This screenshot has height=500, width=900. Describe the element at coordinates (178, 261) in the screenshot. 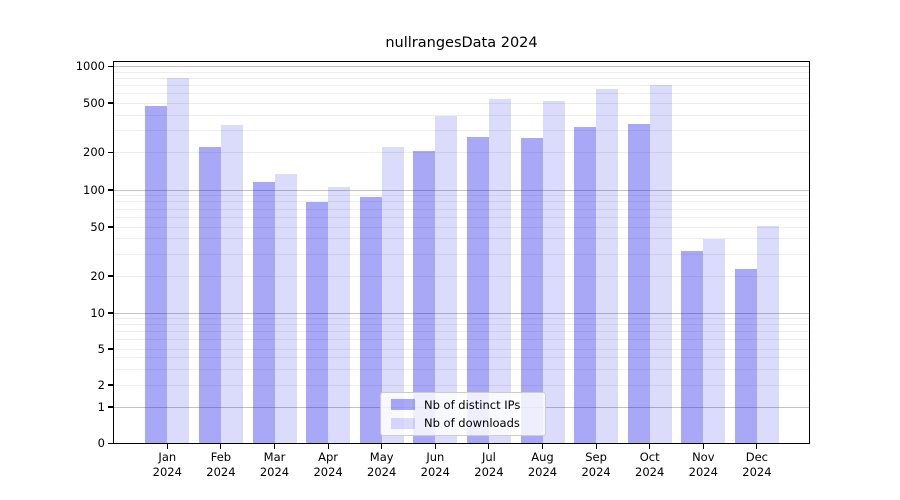

I see `bar-downloads-jan` at that location.